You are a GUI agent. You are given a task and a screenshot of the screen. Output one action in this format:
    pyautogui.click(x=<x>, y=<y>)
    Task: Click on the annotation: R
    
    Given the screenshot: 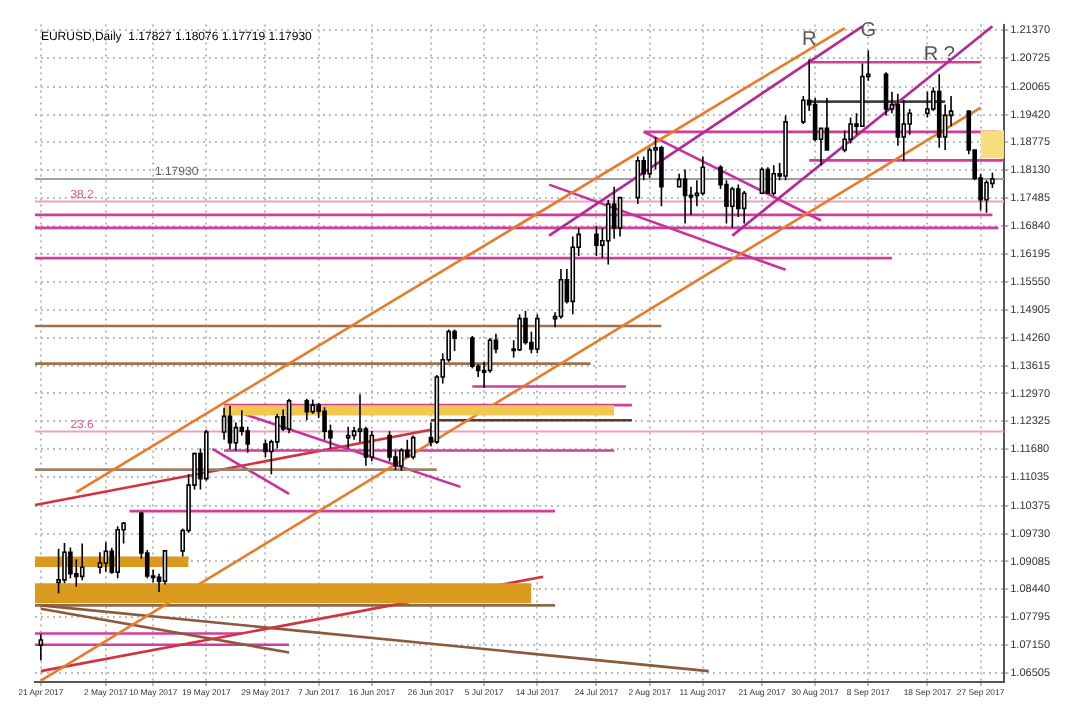 What is the action you would take?
    pyautogui.click(x=809, y=39)
    